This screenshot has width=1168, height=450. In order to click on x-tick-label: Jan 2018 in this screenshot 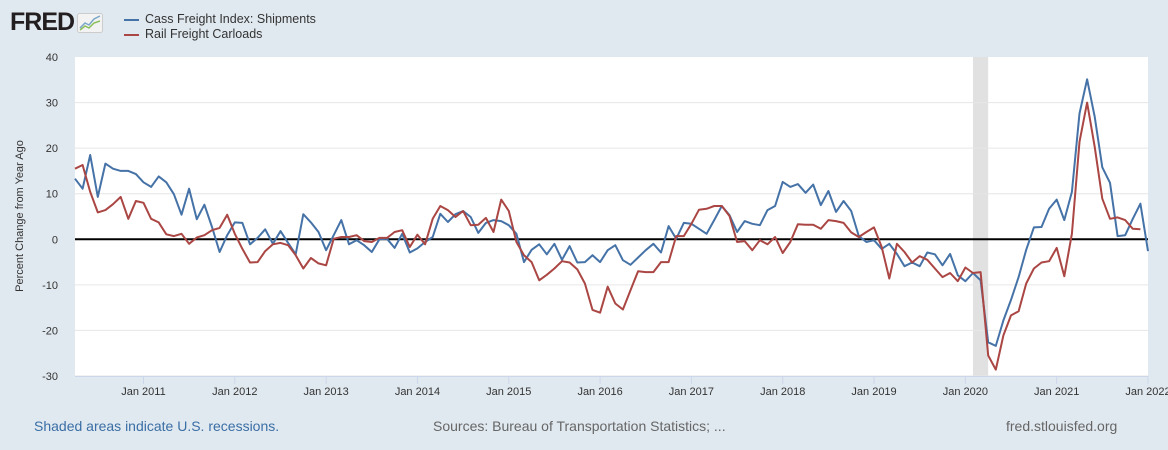, I will do `click(782, 392)`.